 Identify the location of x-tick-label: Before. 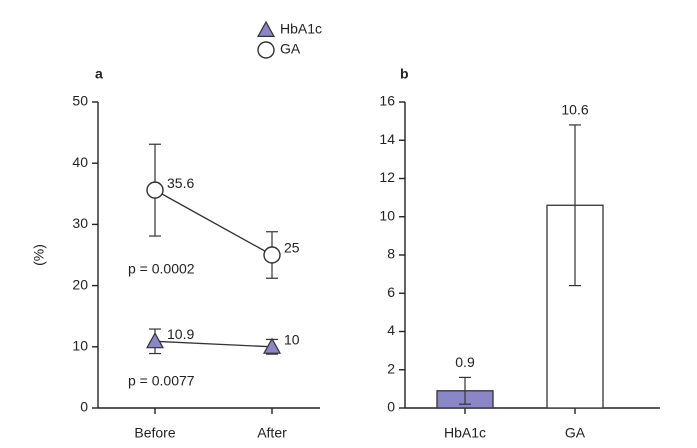
(154, 433).